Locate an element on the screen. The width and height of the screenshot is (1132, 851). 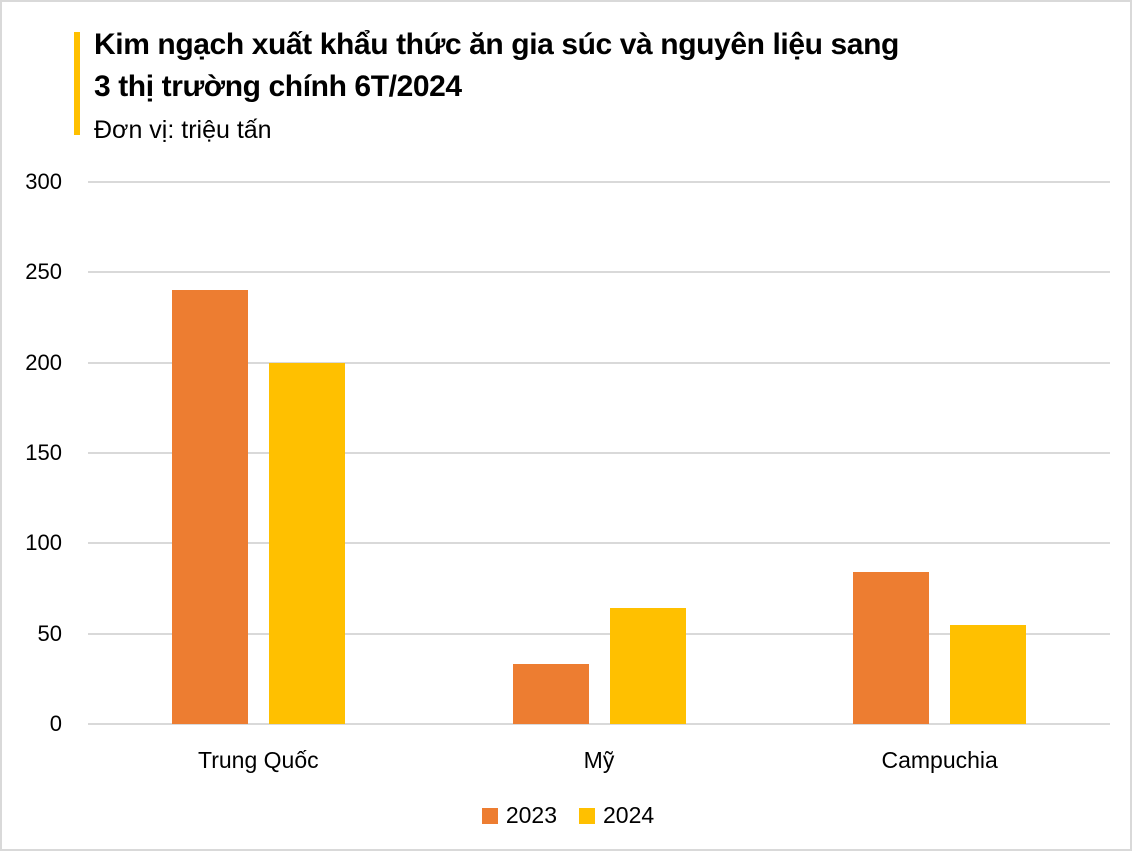
legend-label: 2024 is located at coordinates (629, 815).